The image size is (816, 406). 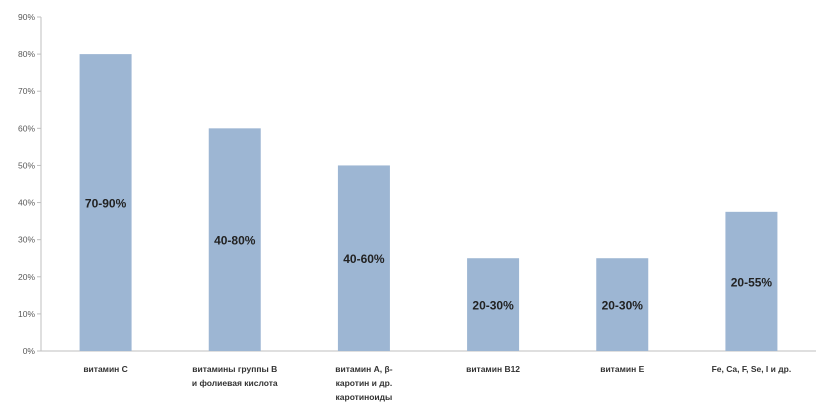 What do you see at coordinates (26, 203) in the screenshot?
I see `y-tick-label: 40%` at bounding box center [26, 203].